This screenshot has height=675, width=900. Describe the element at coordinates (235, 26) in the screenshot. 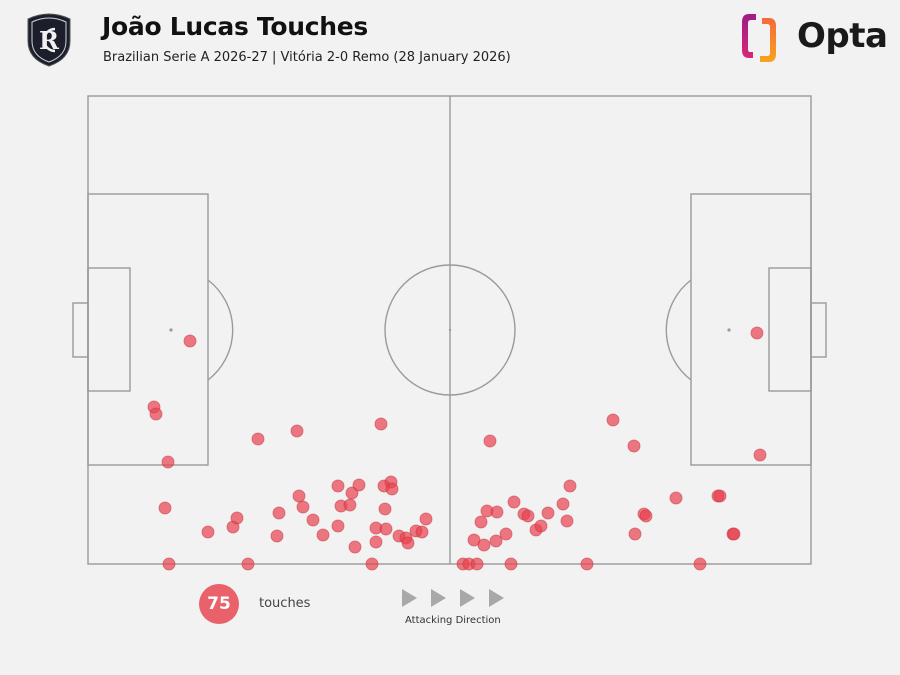

I see `page-title: João Lucas Touches` at that location.